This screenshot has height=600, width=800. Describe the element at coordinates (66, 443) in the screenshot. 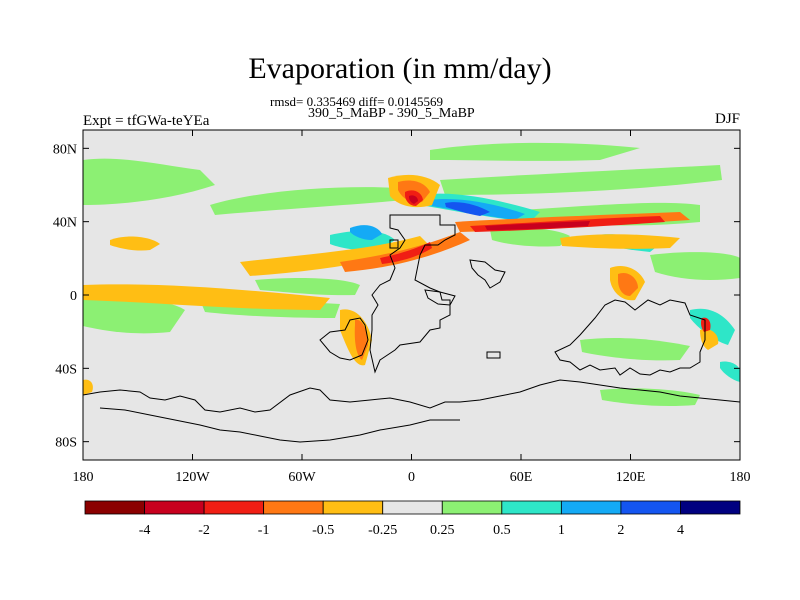

I see `y-tick-label: 80S` at that location.